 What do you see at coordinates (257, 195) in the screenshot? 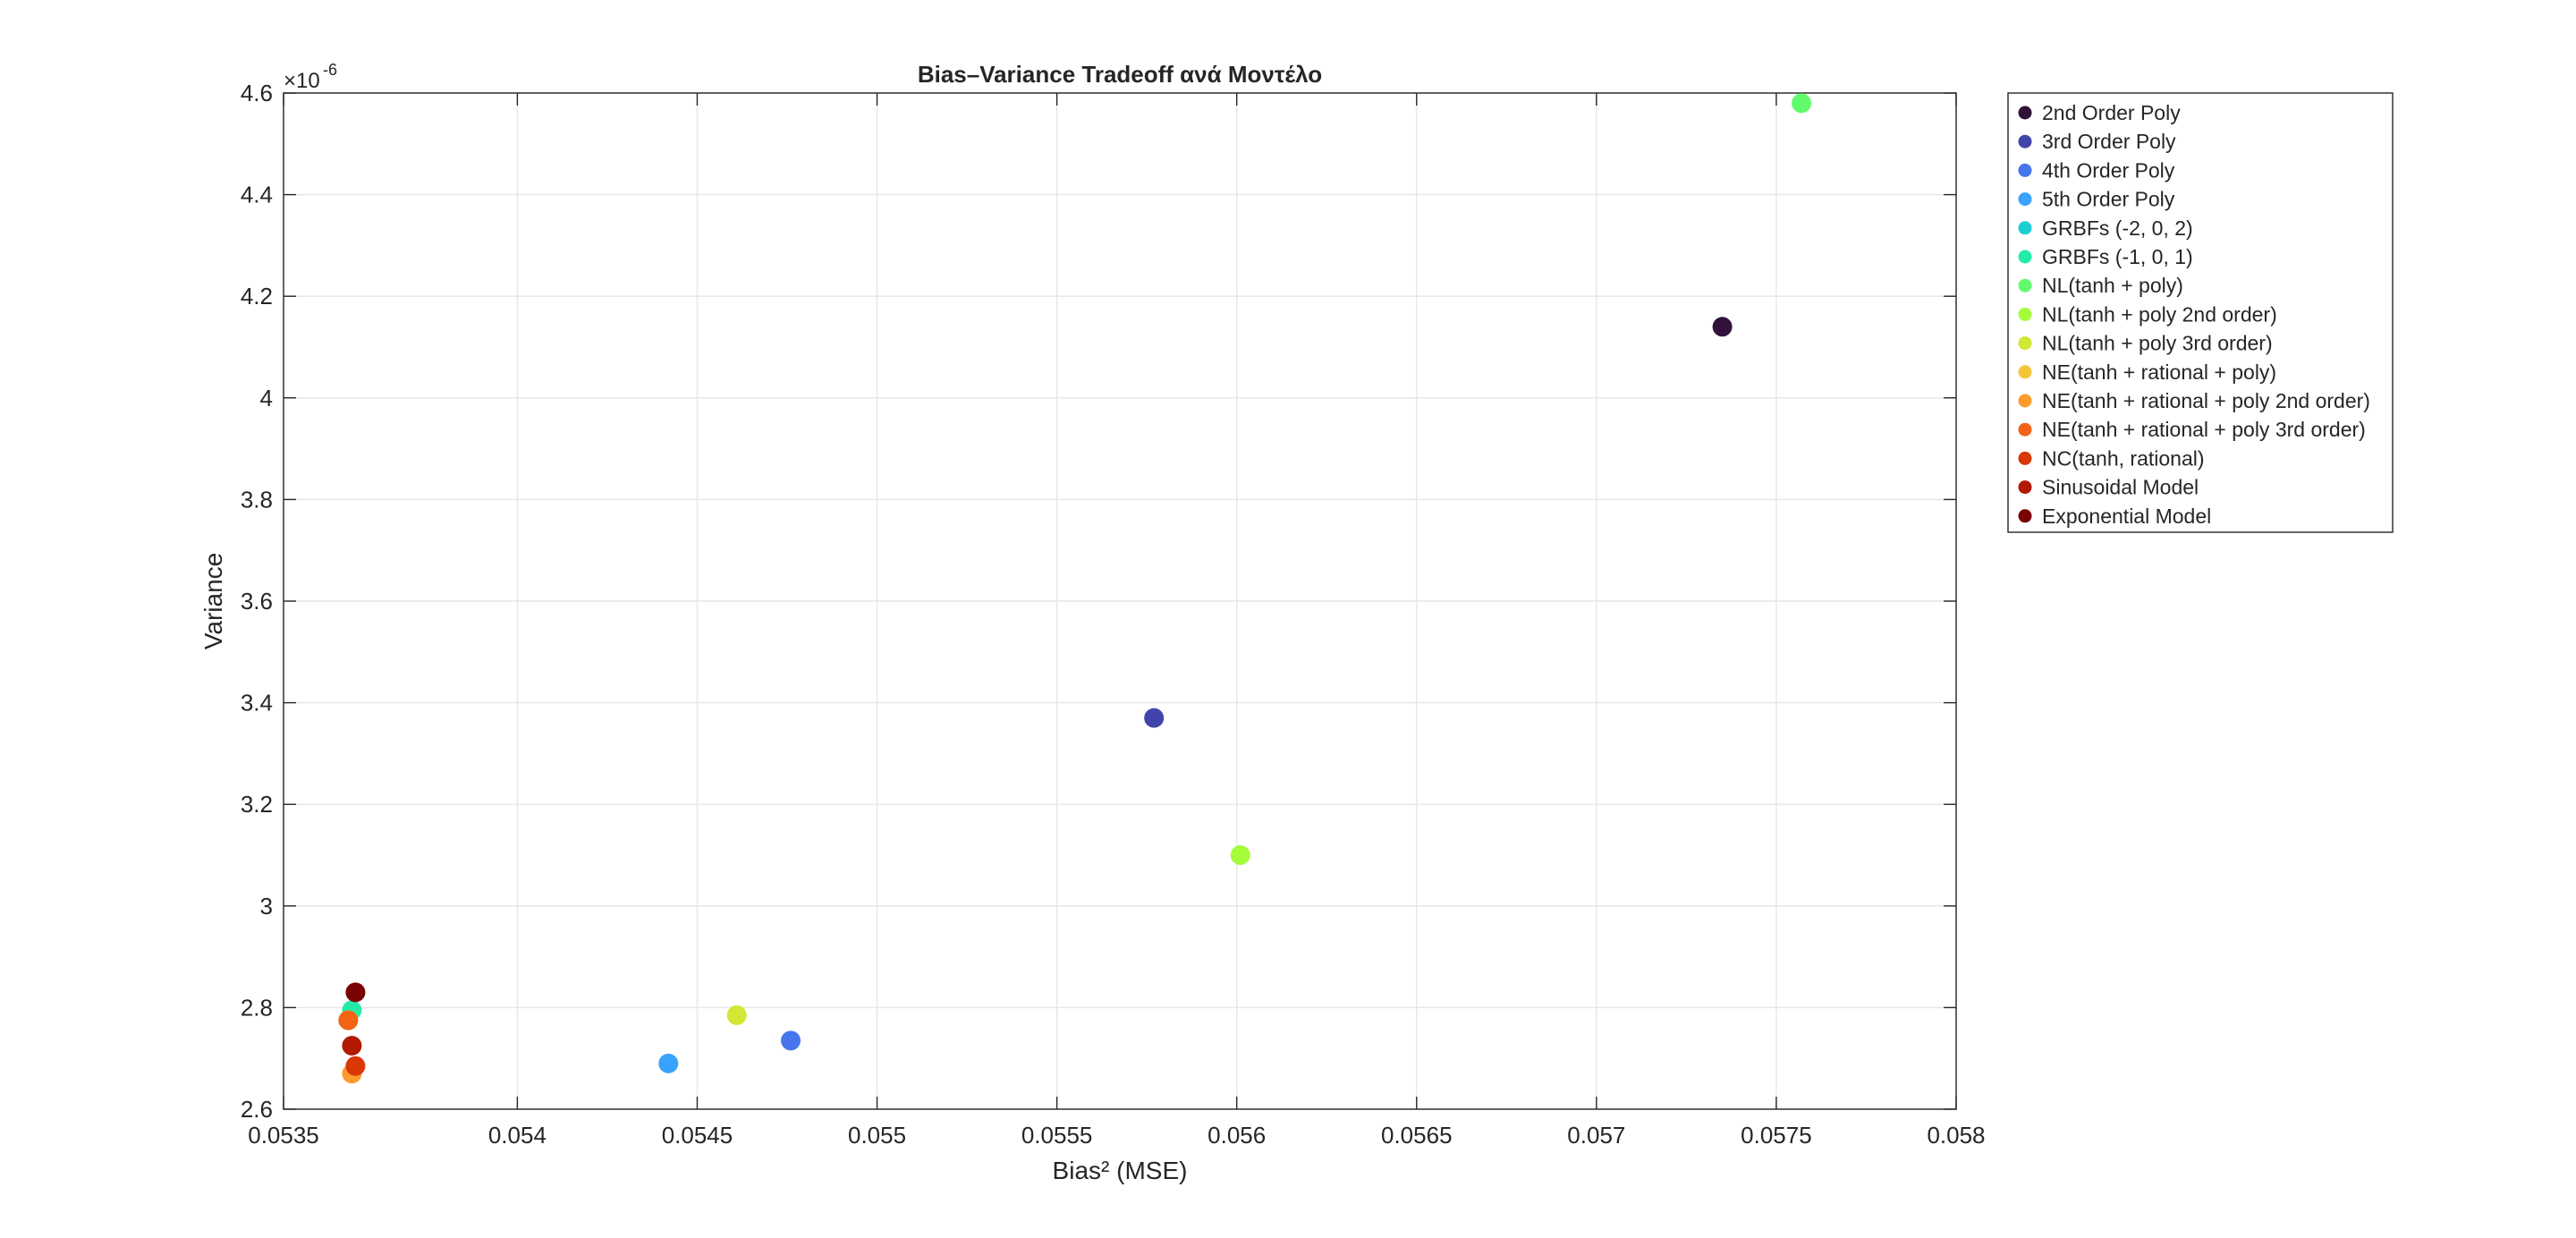
I see `y-tick-label: 4.4` at bounding box center [257, 195].